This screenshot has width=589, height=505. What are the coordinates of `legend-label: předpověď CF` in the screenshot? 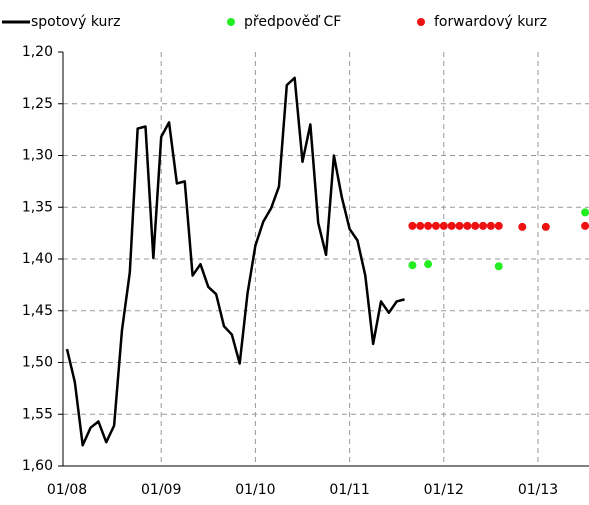 It's located at (292, 22).